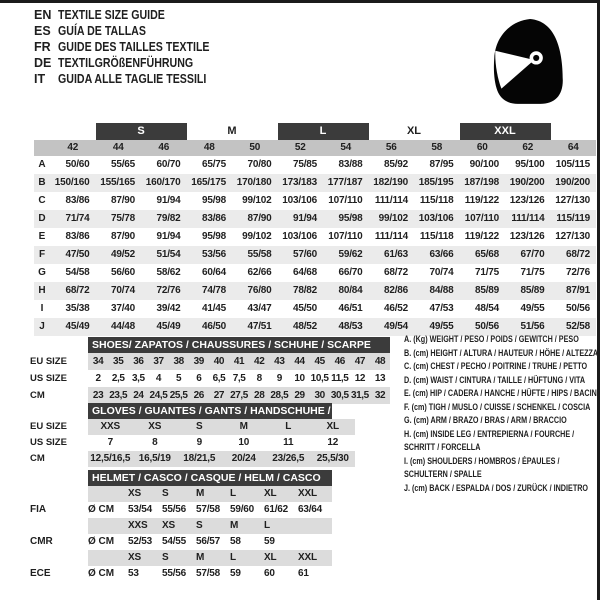 This screenshot has height=600, width=600. I want to click on measurement-cell: 187/198, so click(481, 182).